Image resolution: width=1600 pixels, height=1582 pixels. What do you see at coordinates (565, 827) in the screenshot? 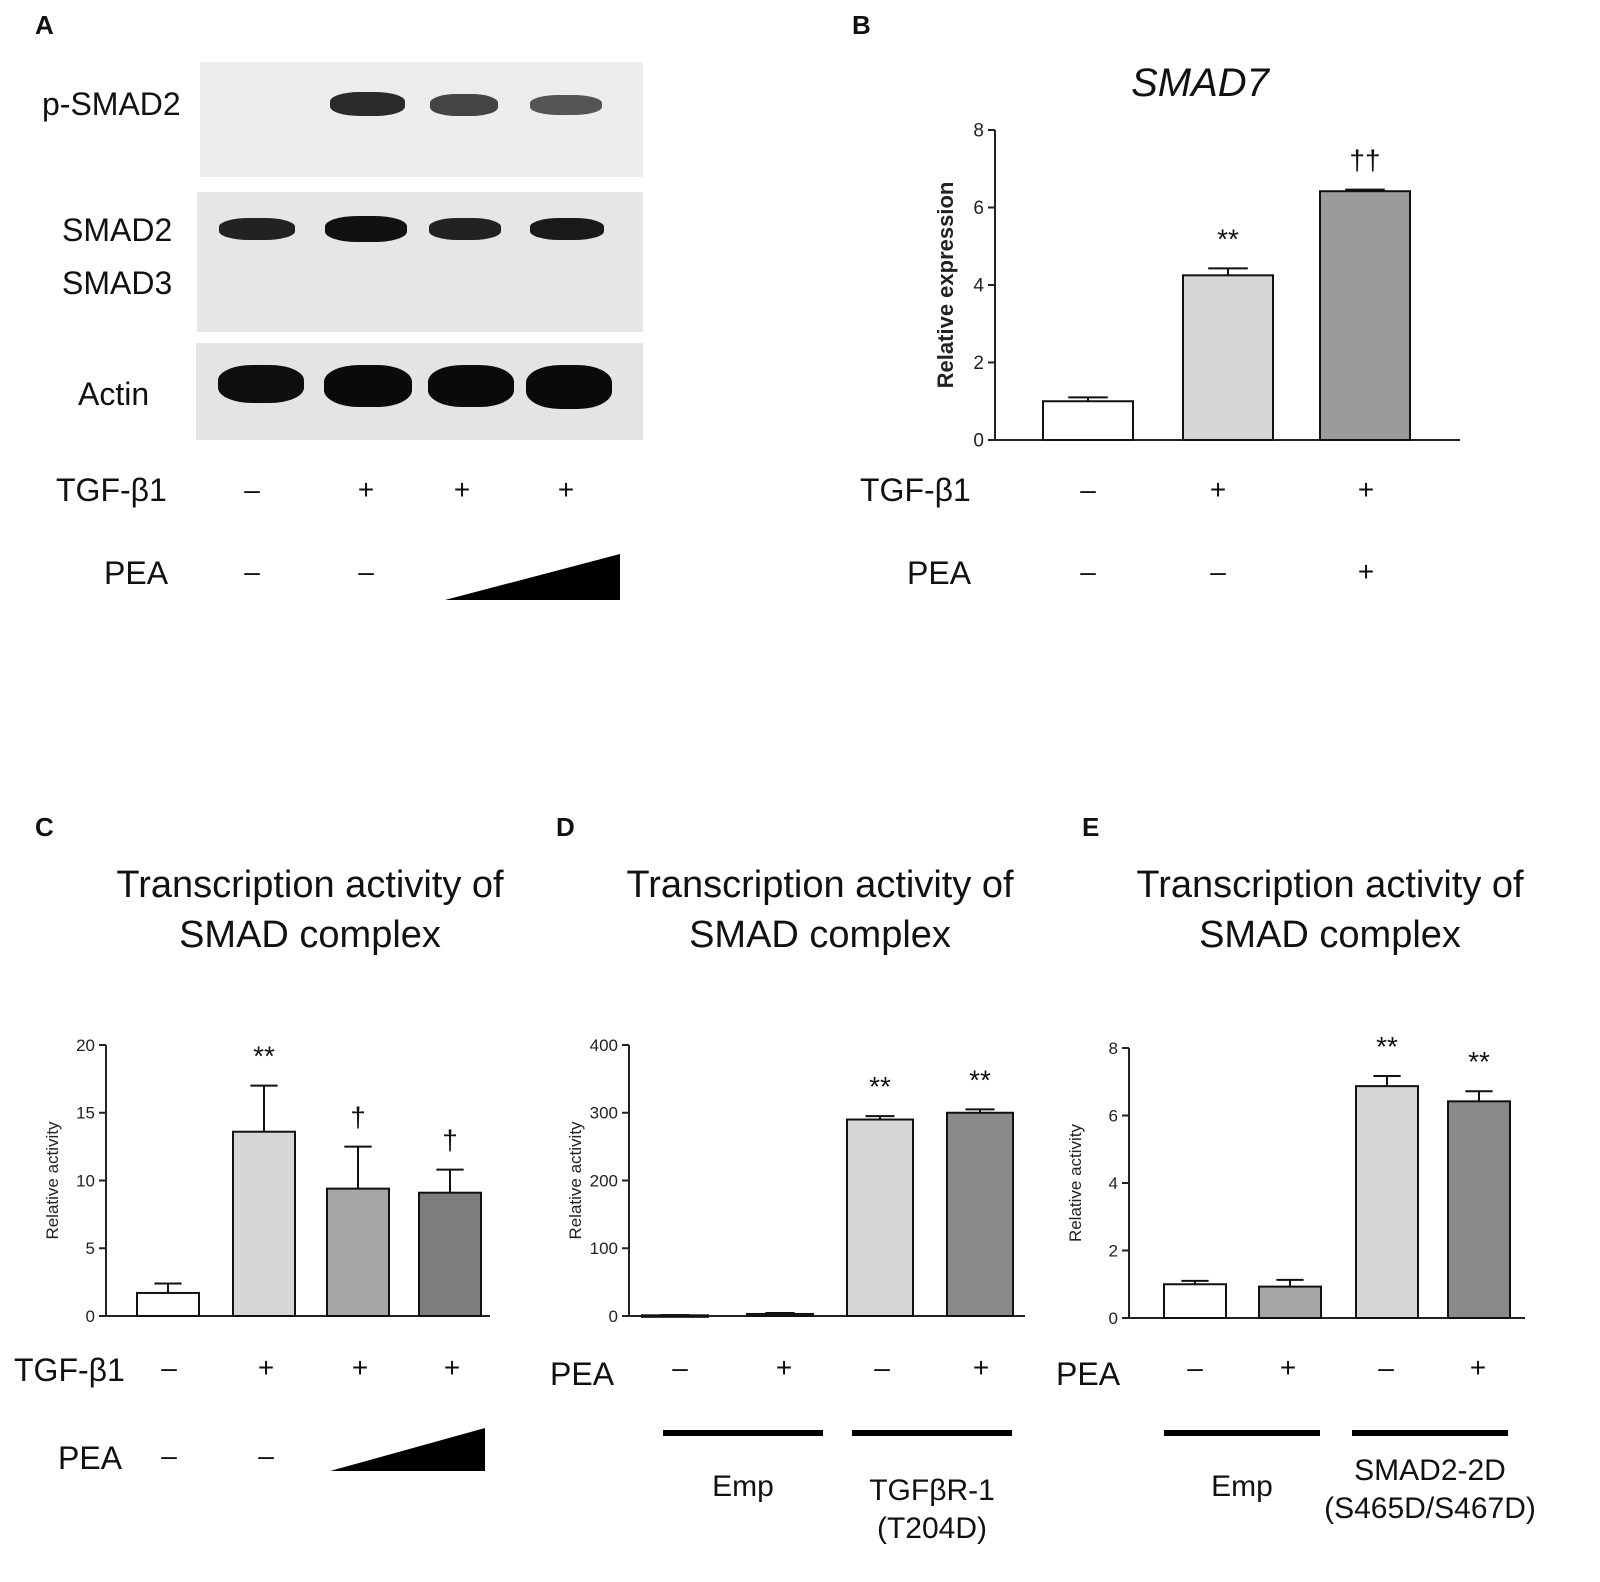
I see `panel-d-letter: D` at bounding box center [565, 827].